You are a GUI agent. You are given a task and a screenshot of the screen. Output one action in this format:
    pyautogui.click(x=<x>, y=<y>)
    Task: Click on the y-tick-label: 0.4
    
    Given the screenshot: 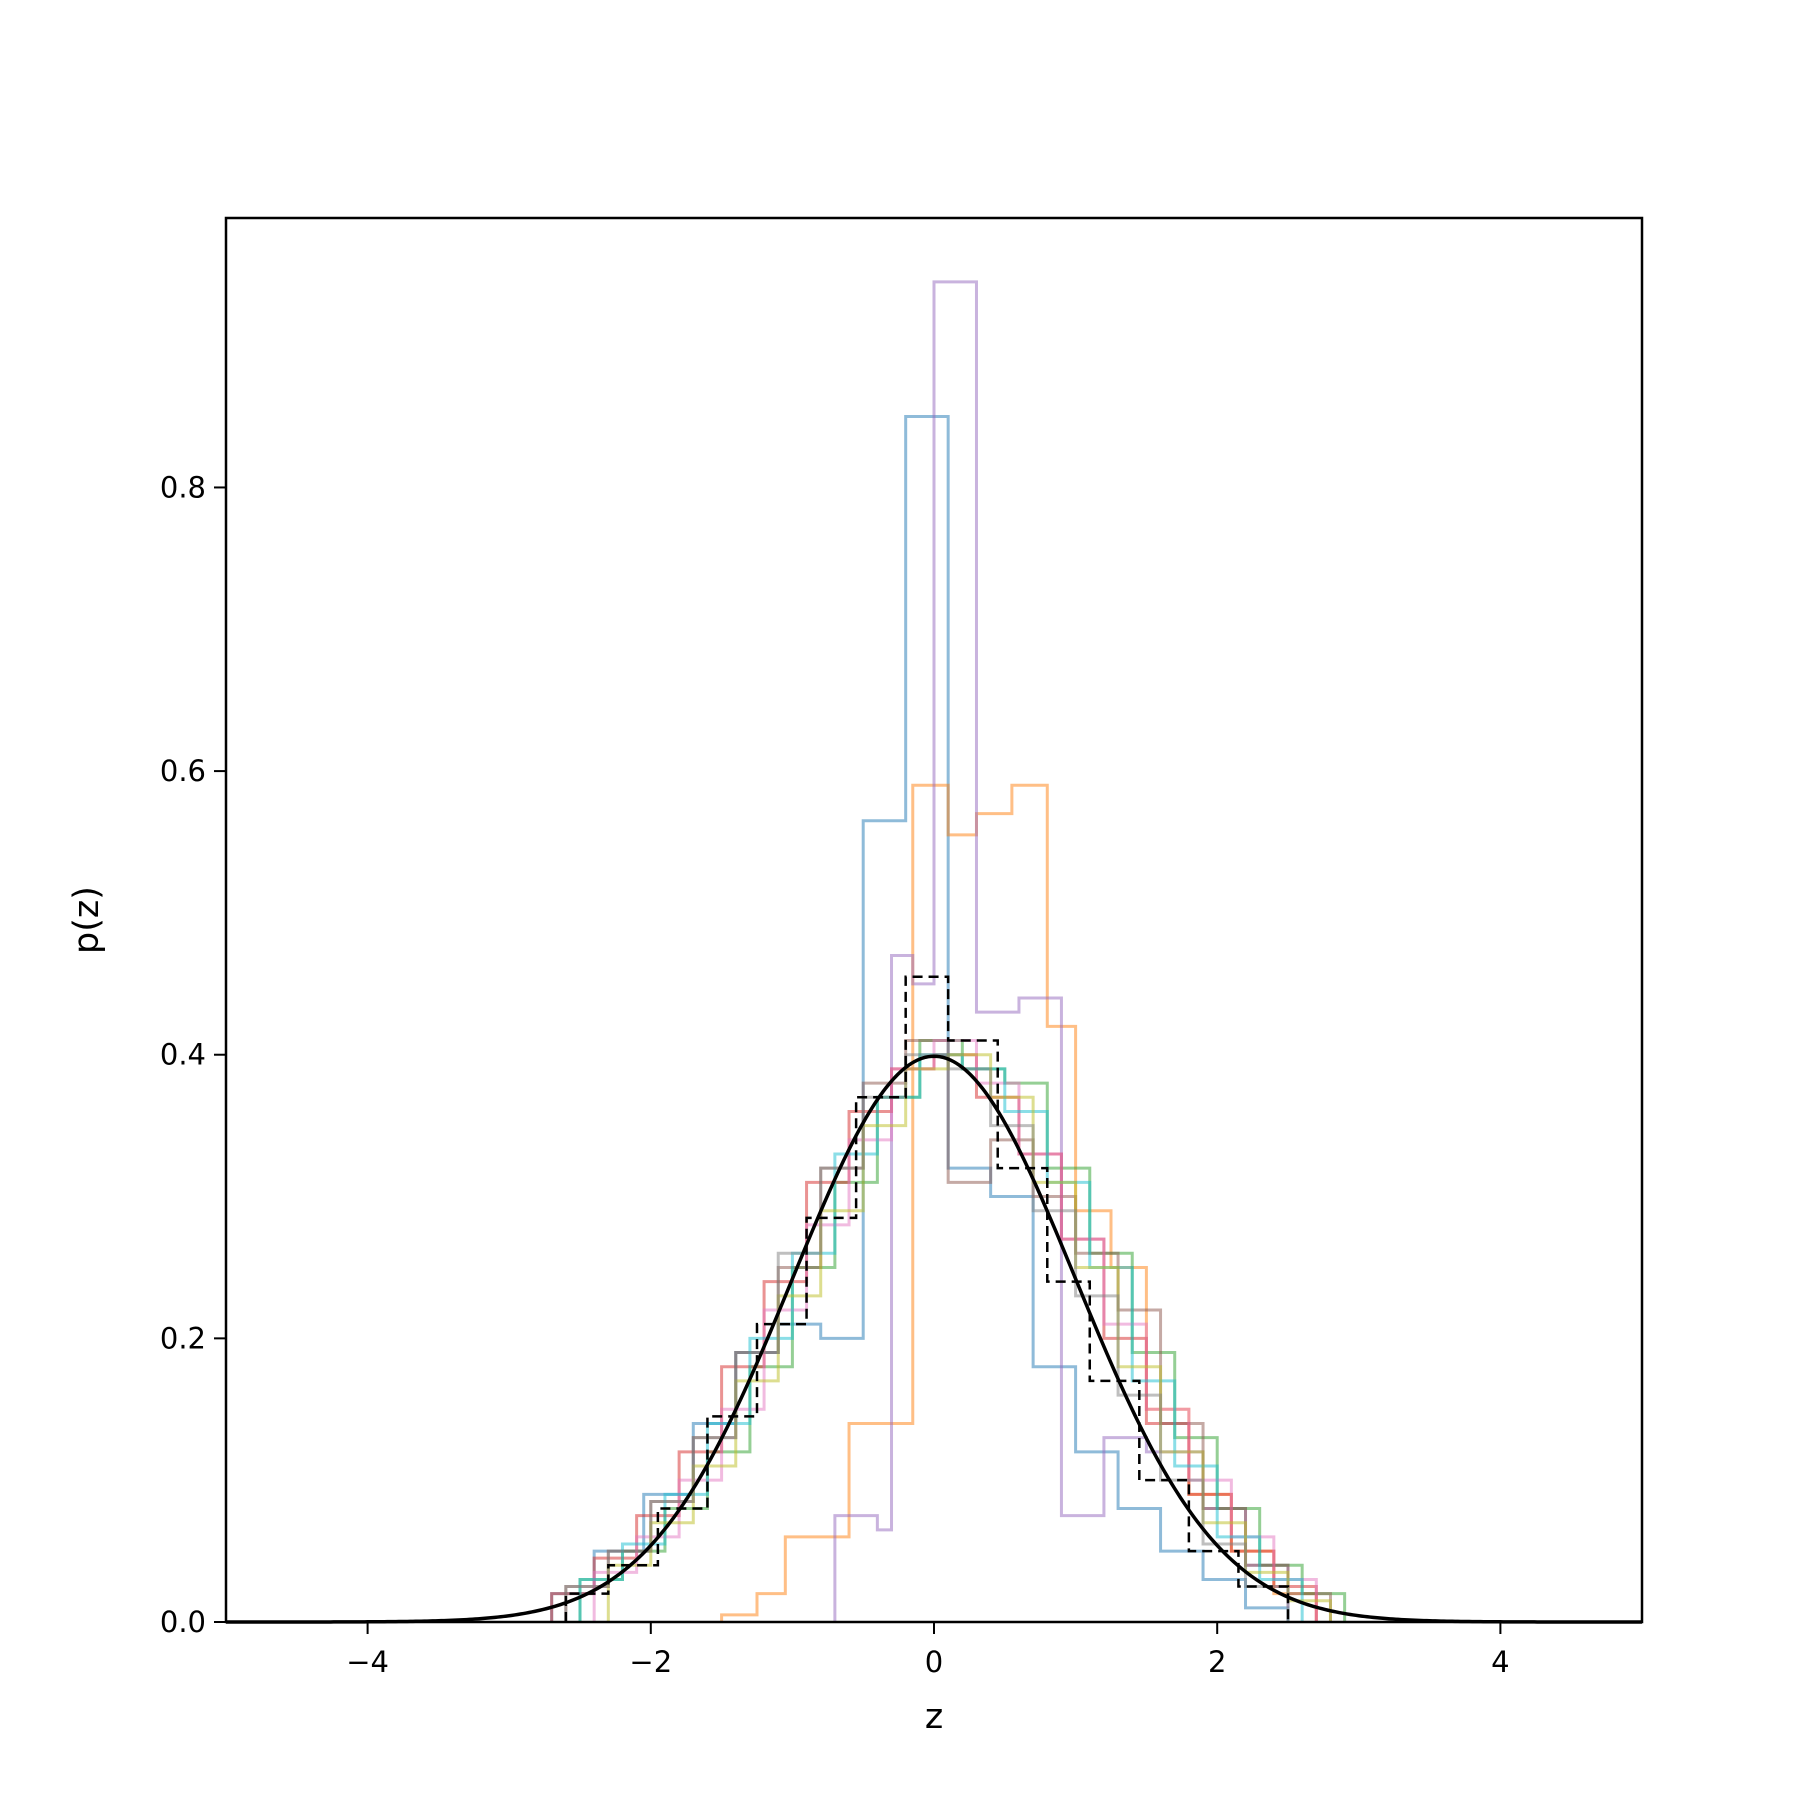 What is the action you would take?
    pyautogui.click(x=183, y=1055)
    